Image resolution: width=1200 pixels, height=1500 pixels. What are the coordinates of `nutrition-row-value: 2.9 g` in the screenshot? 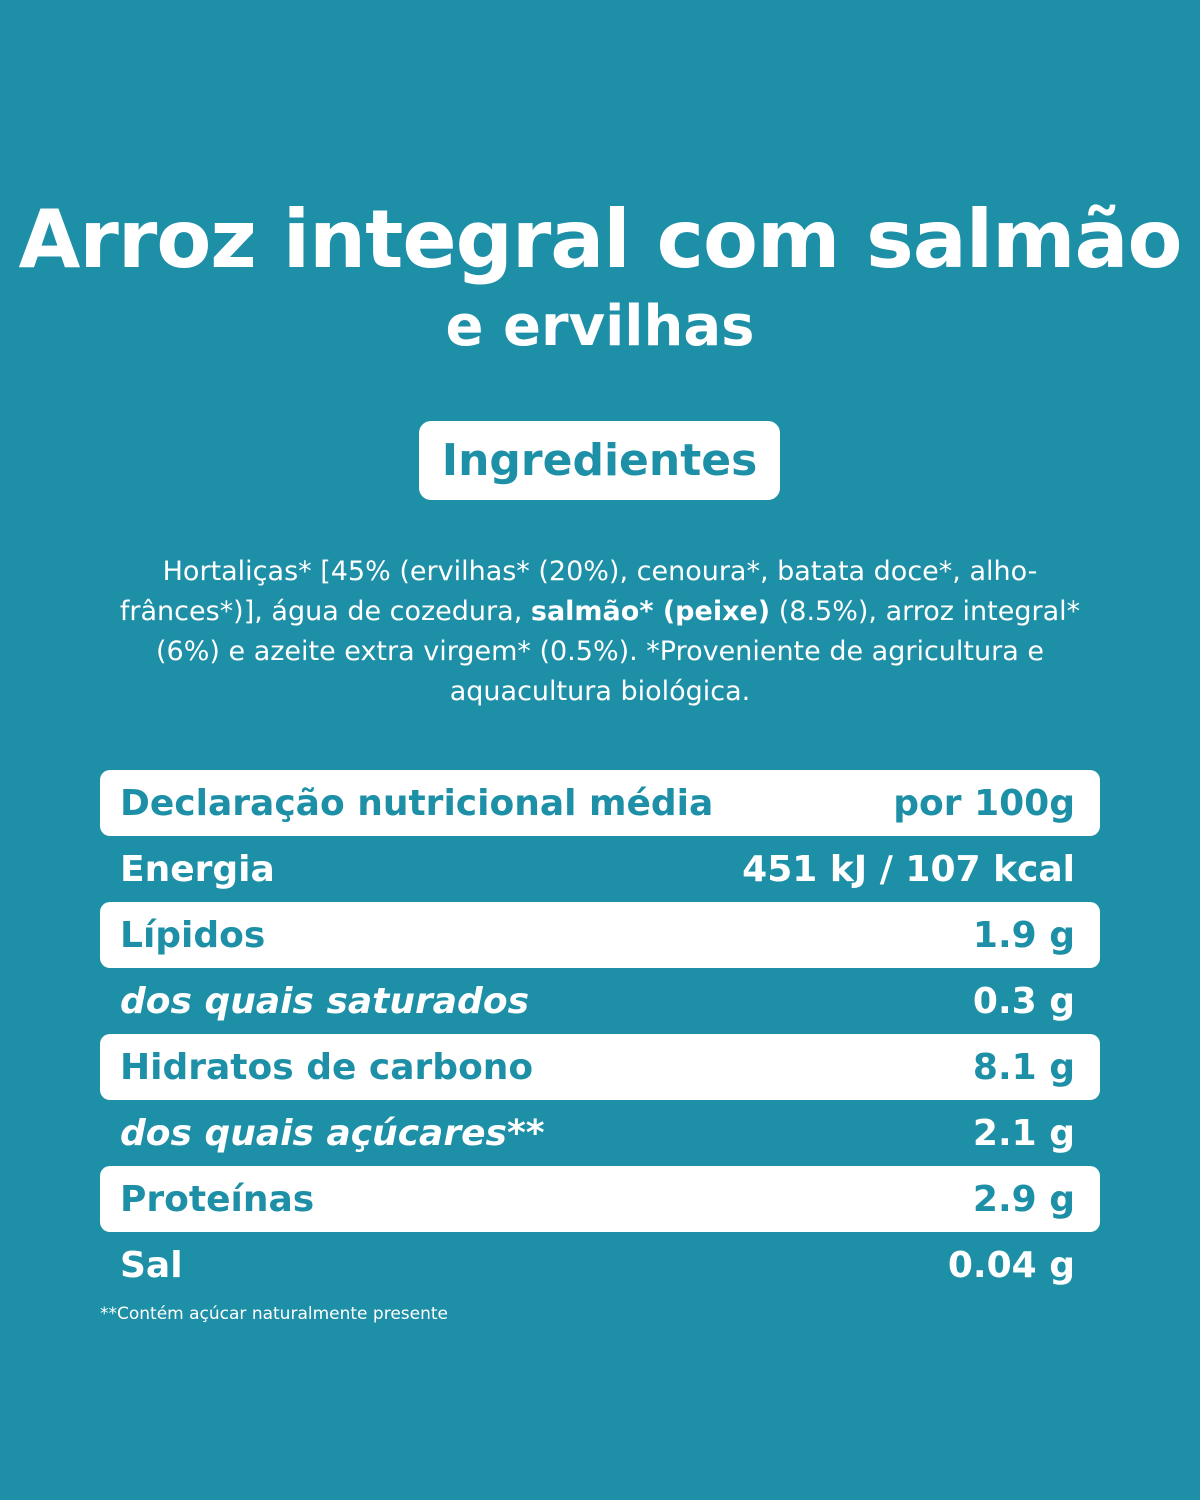 It's located at (1023, 1199).